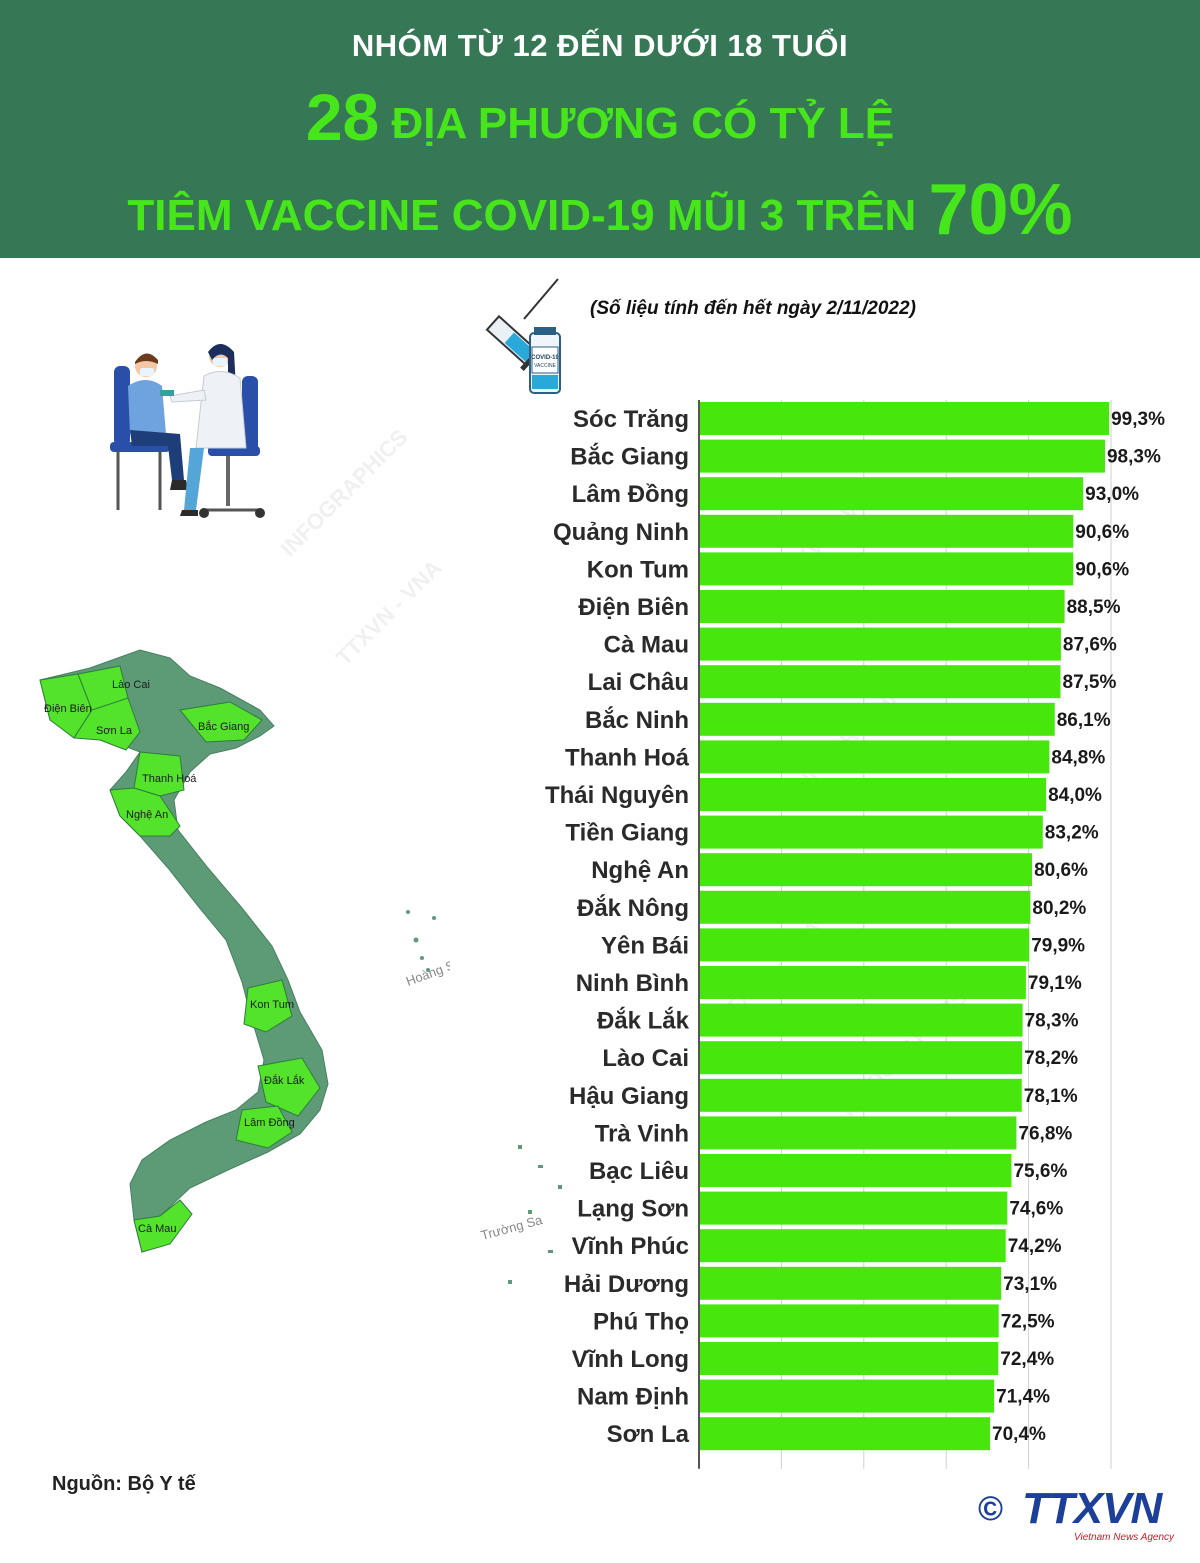 The width and height of the screenshot is (1200, 1563). I want to click on chart-category-label: Đắk Nông, so click(633, 908).